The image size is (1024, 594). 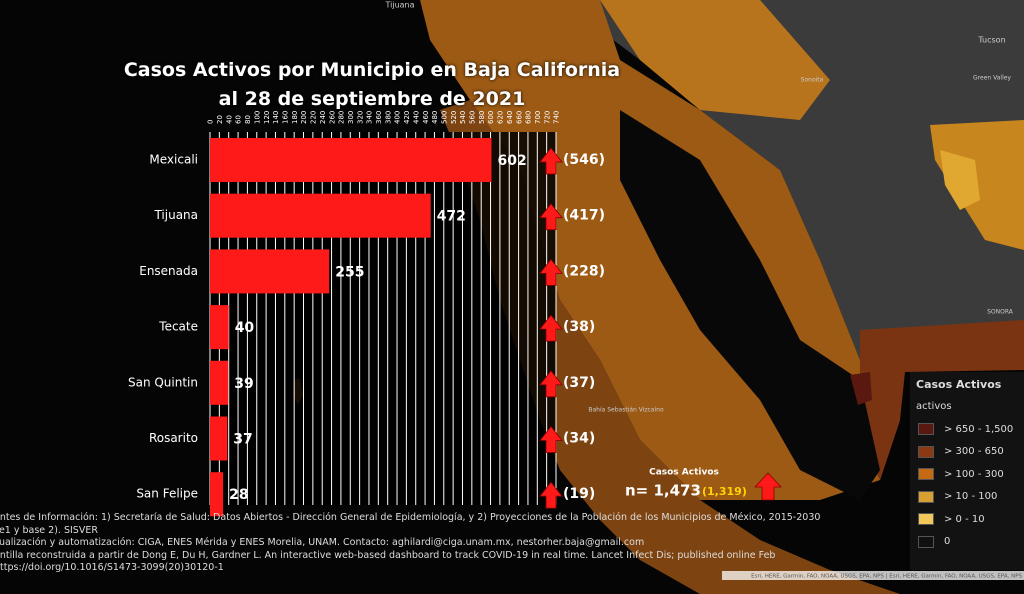 I want to click on legend-title: Casos Activos, so click(x=959, y=384).